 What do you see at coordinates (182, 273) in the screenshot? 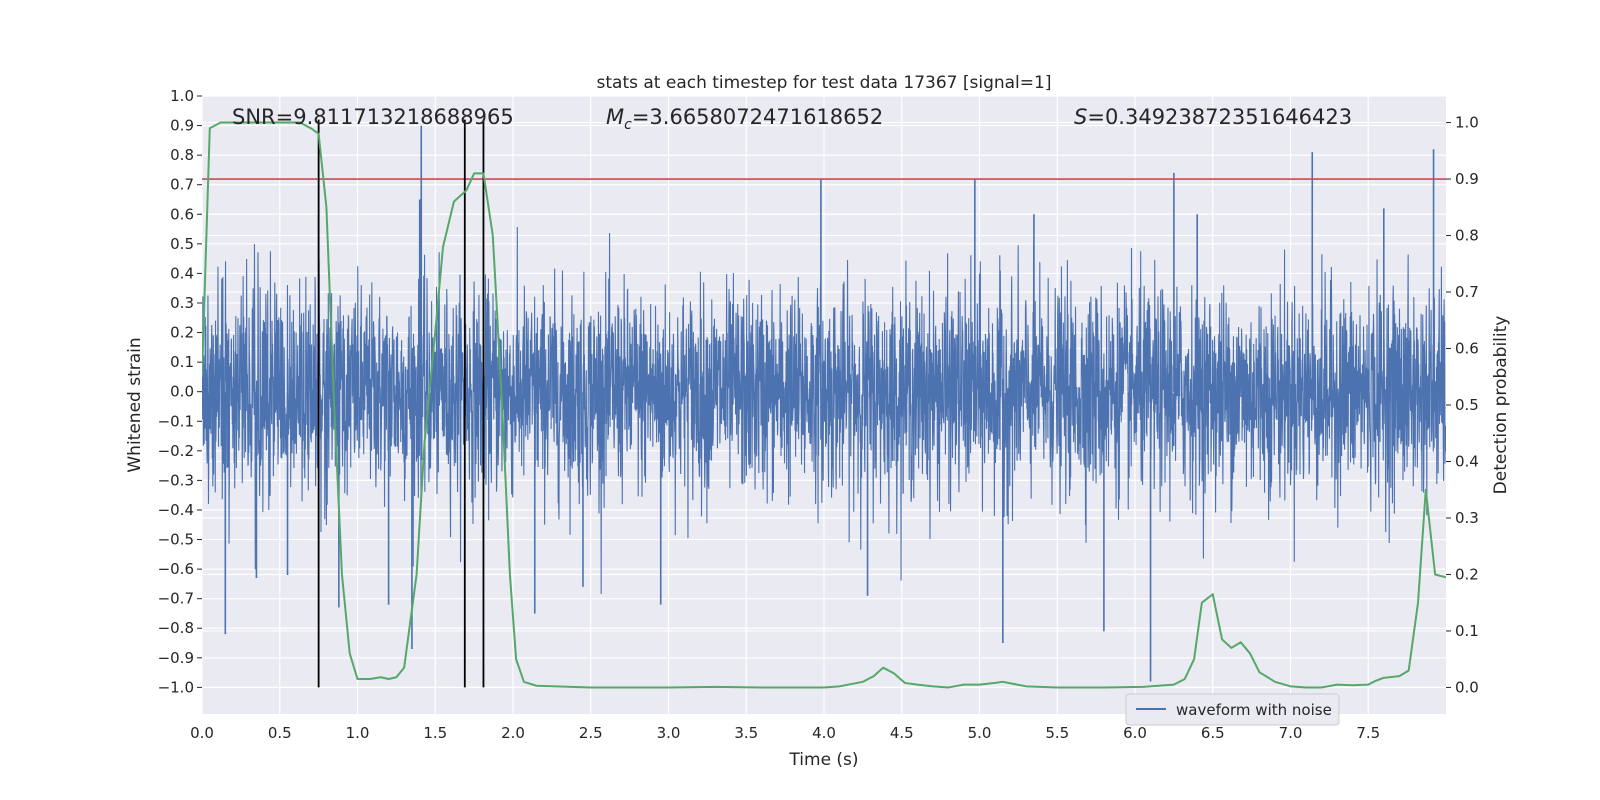
I see `y-tick-label: 0.4` at bounding box center [182, 273].